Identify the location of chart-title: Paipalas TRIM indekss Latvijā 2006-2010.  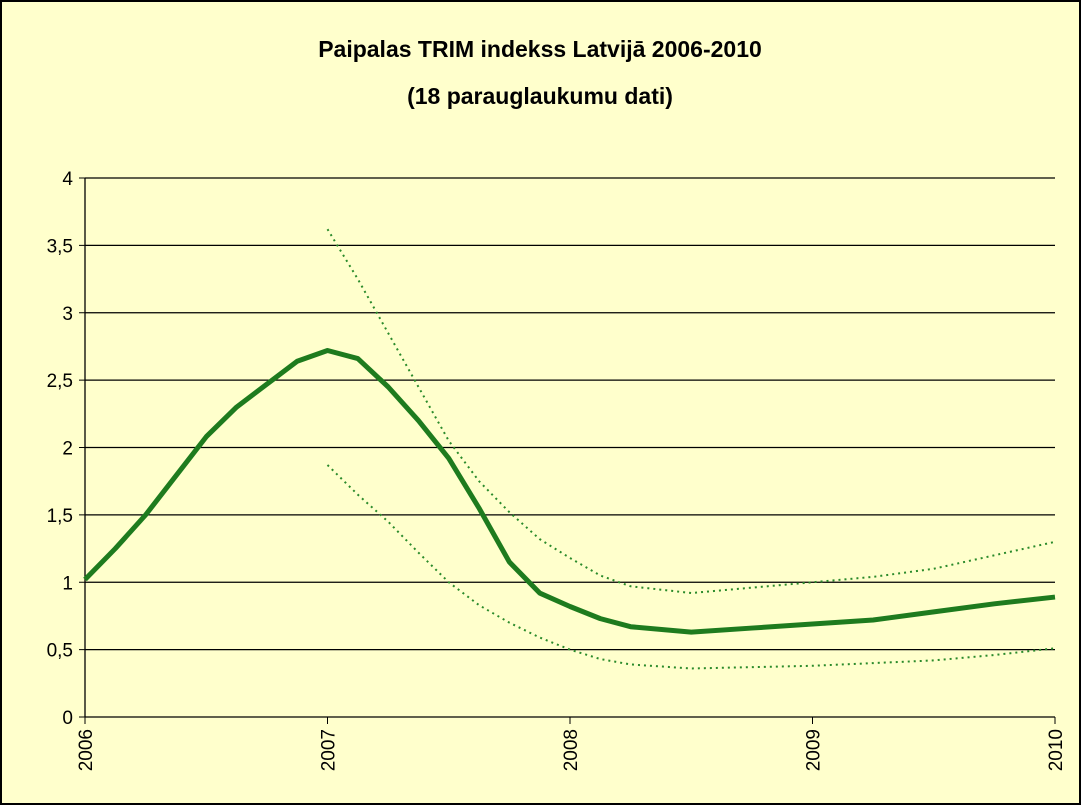
(540, 49).